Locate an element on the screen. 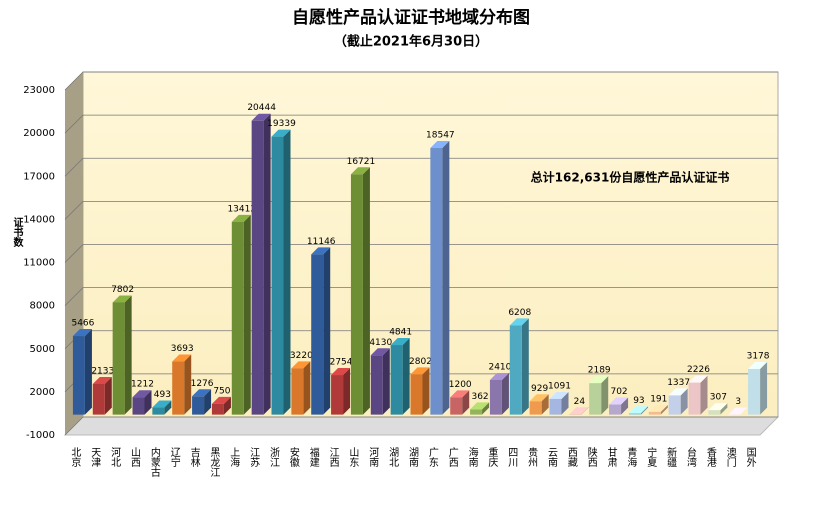 The width and height of the screenshot is (823, 508). value-label: 1200 is located at coordinates (460, 385).